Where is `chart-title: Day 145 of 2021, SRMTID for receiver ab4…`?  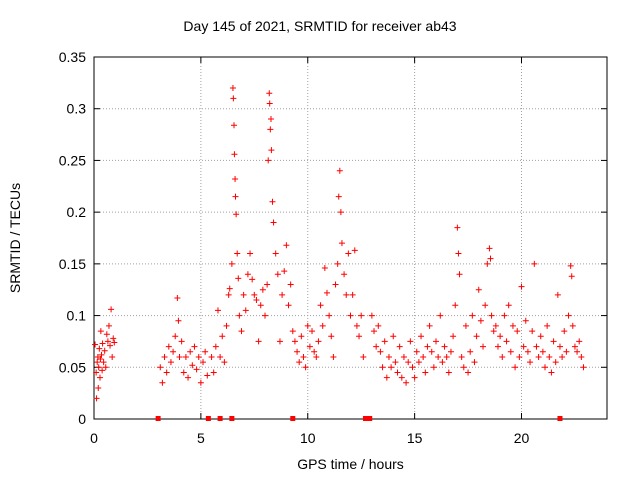 chart-title: Day 145 of 2021, SRMTID for receiver ab4… is located at coordinates (320, 26).